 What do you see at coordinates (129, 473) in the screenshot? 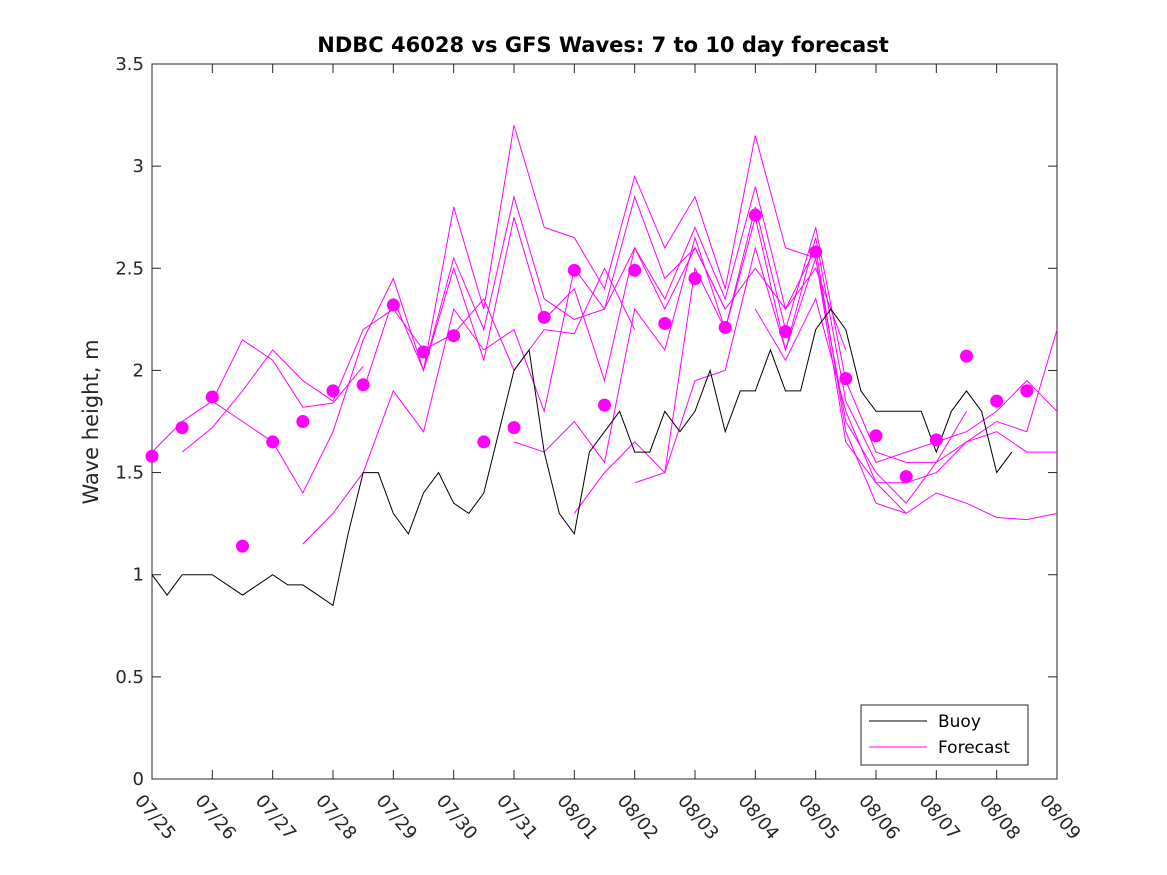
I see `y-tick-label: 1.5` at bounding box center [129, 473].